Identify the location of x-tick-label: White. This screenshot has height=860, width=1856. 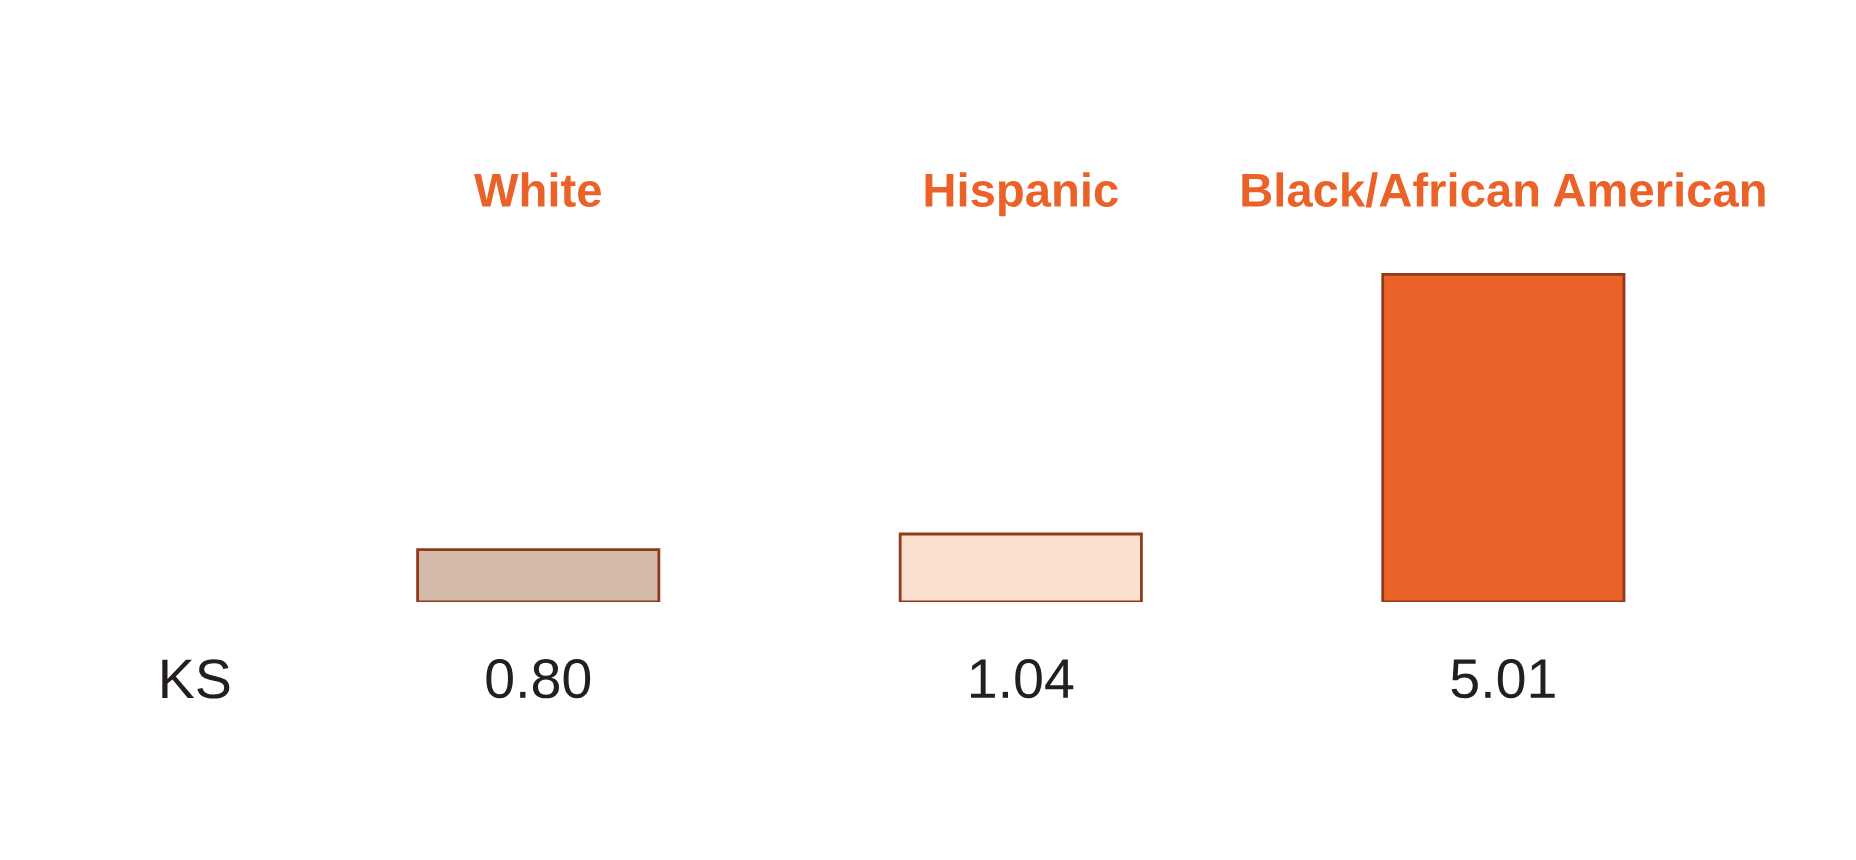
(537, 189).